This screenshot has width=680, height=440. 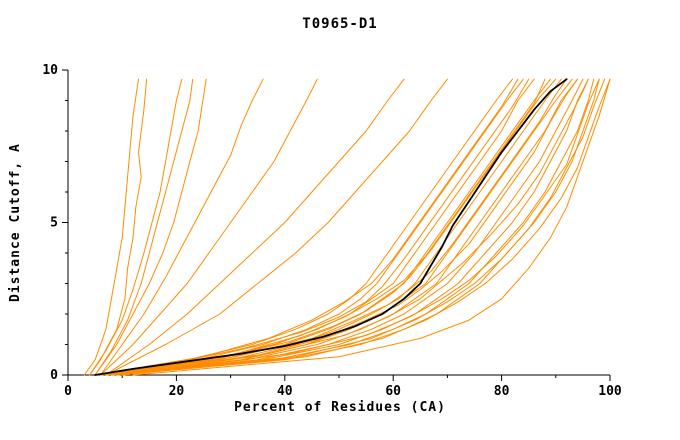 I want to click on x-tick-label: 20, so click(x=177, y=391).